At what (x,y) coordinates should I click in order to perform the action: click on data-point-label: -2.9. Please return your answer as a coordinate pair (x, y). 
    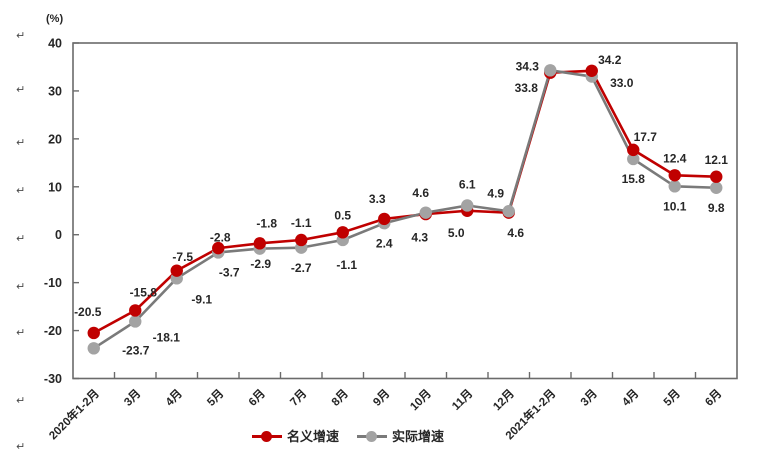
    Looking at the image, I should click on (260, 264).